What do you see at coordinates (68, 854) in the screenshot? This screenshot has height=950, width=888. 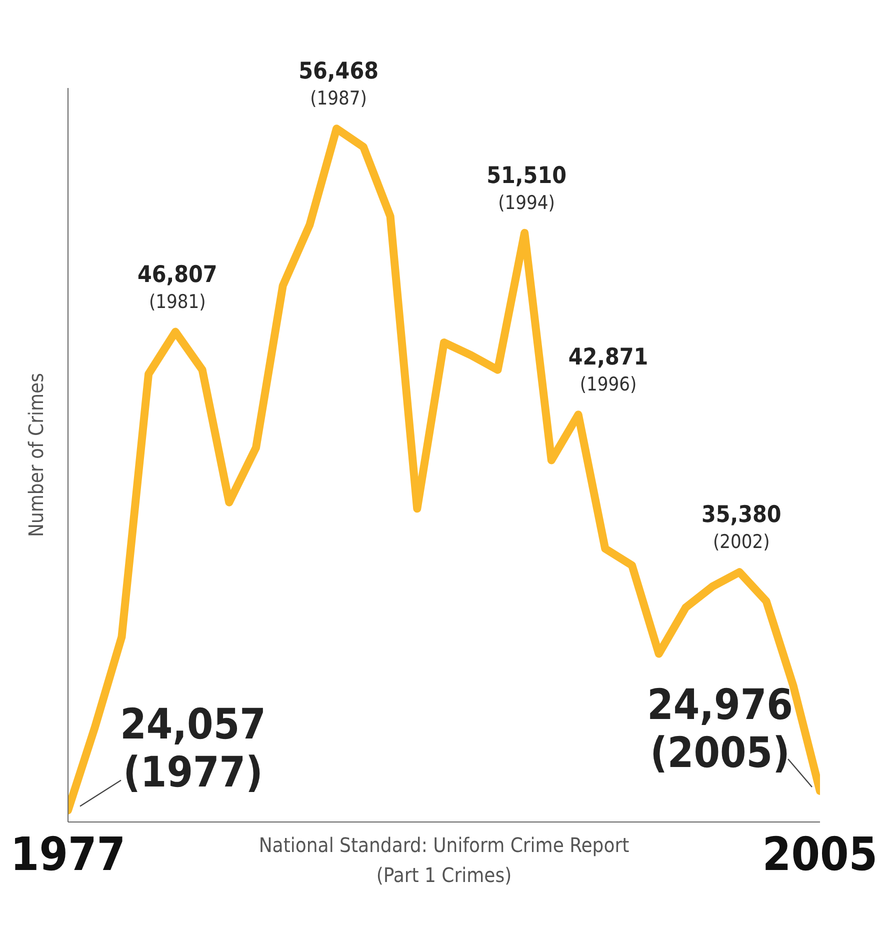 I see `x-tick-label: 1977` at bounding box center [68, 854].